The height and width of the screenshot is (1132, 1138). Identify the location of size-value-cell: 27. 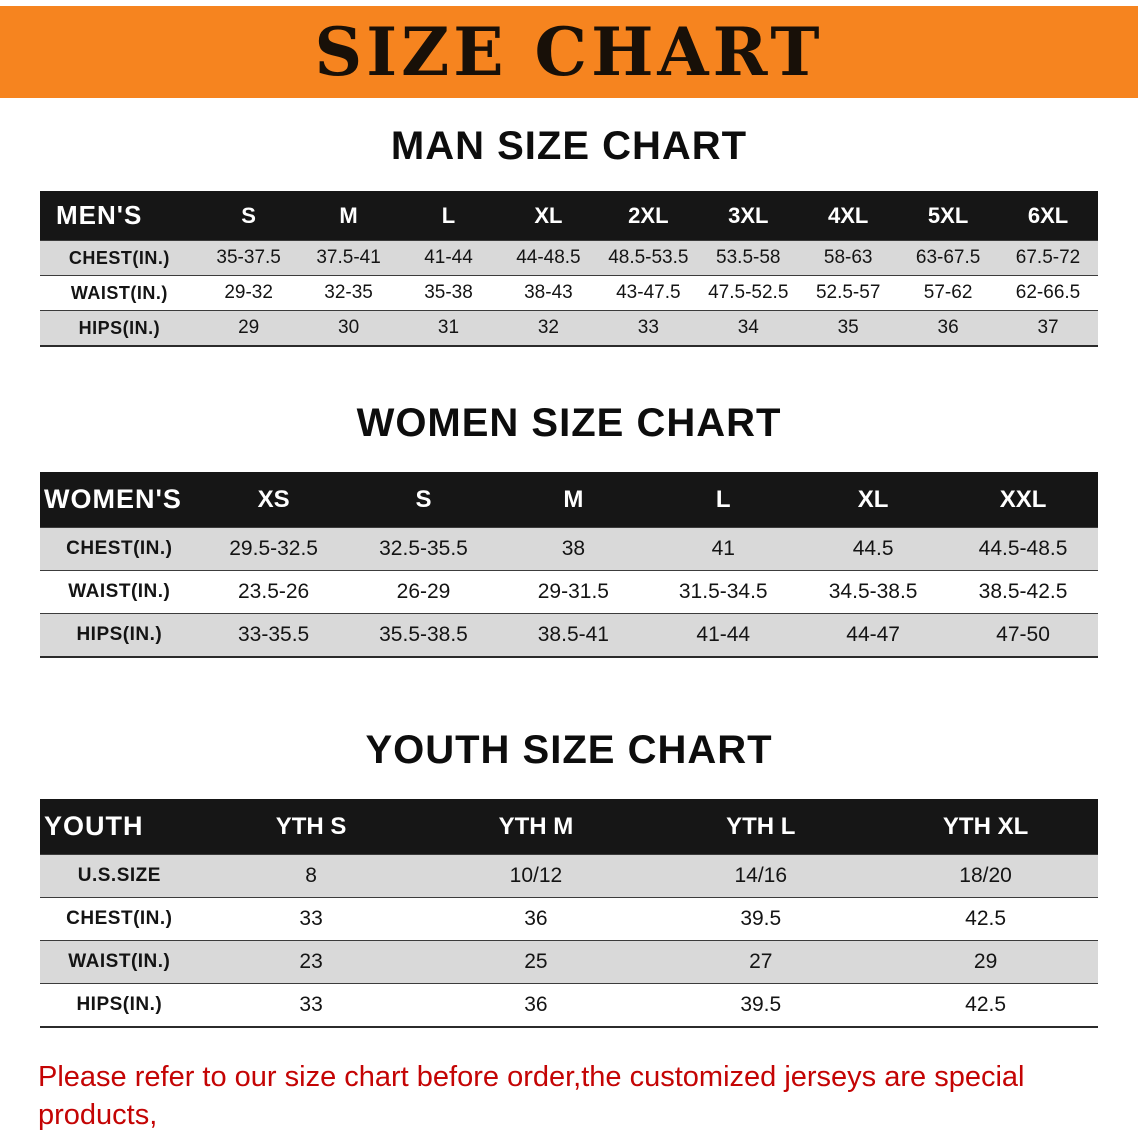
(761, 962).